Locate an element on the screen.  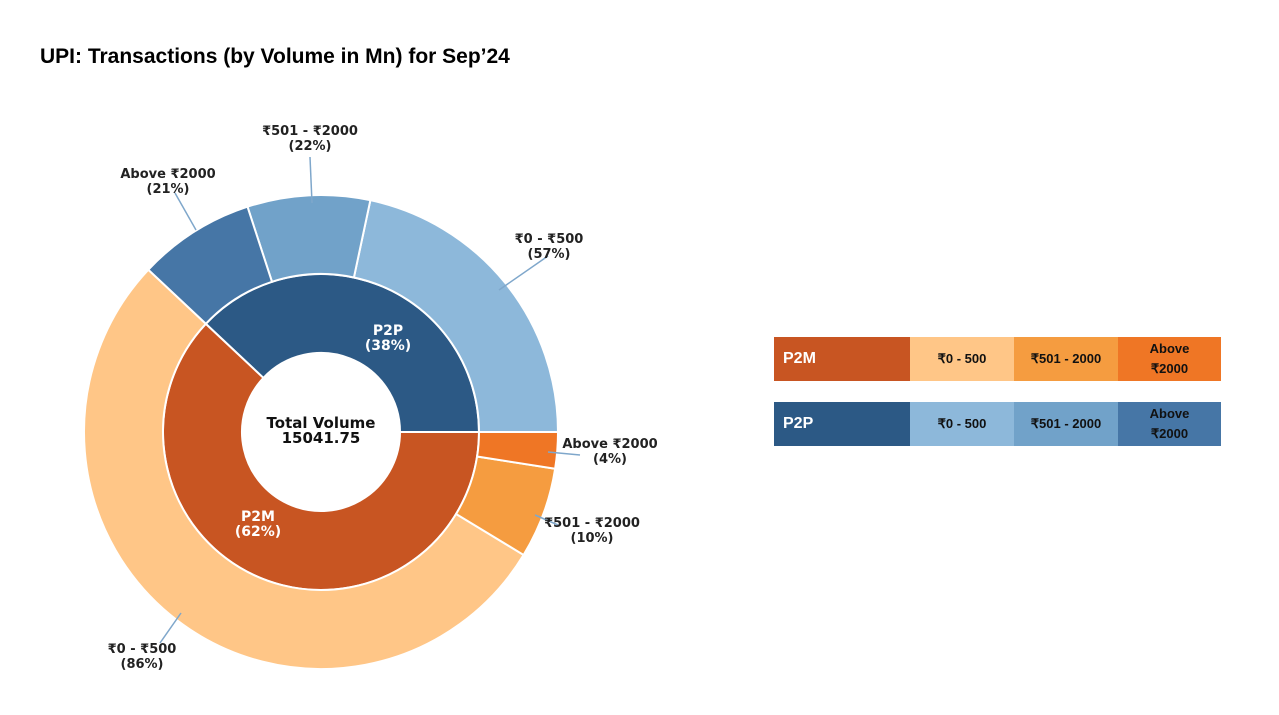
outer-slice-p2m-above-2000 is located at coordinates (517, 450).